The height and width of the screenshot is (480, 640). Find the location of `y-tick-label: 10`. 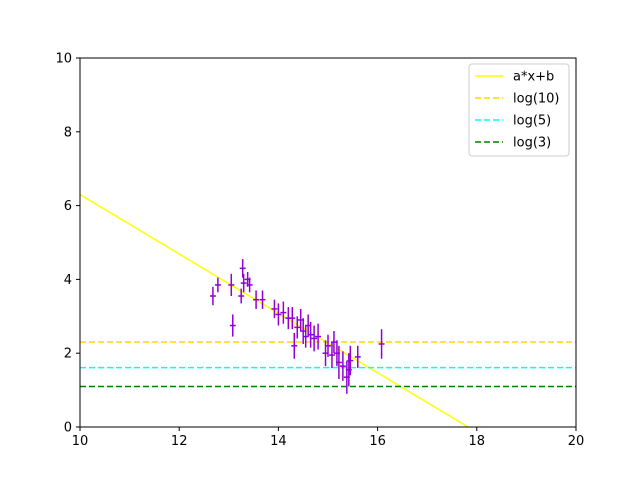

y-tick-label: 10 is located at coordinates (63, 59).